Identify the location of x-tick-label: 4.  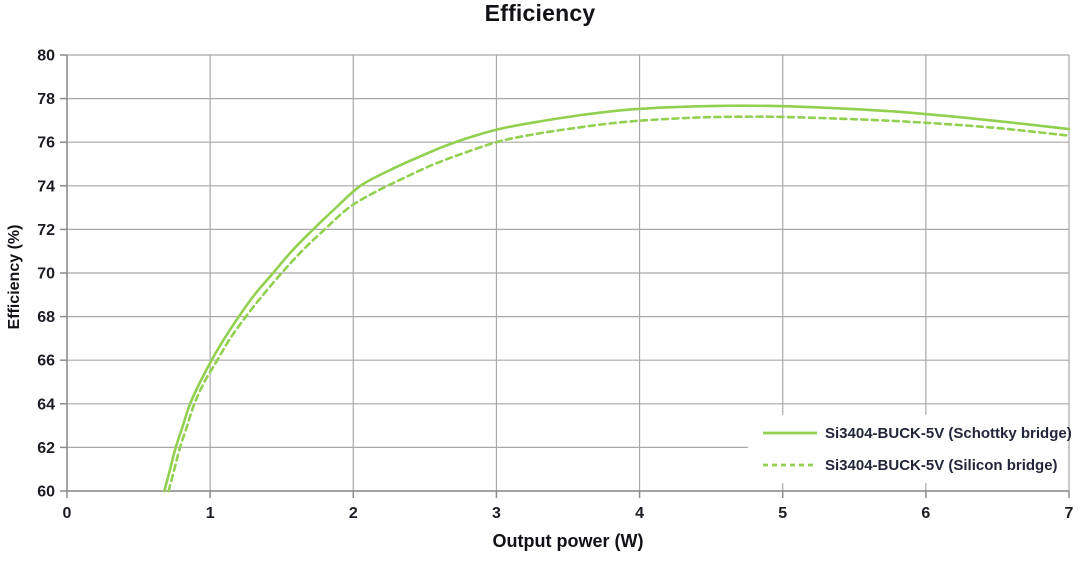
(639, 513).